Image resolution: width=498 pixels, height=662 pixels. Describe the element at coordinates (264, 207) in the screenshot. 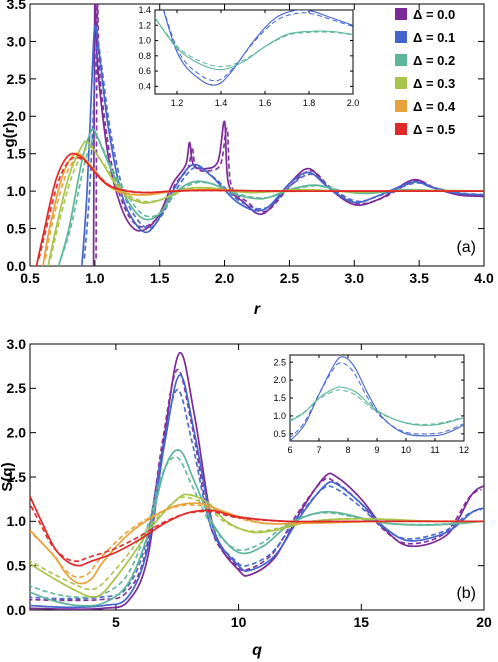

I see `panel-a-series-delta-04-dashed` at that location.